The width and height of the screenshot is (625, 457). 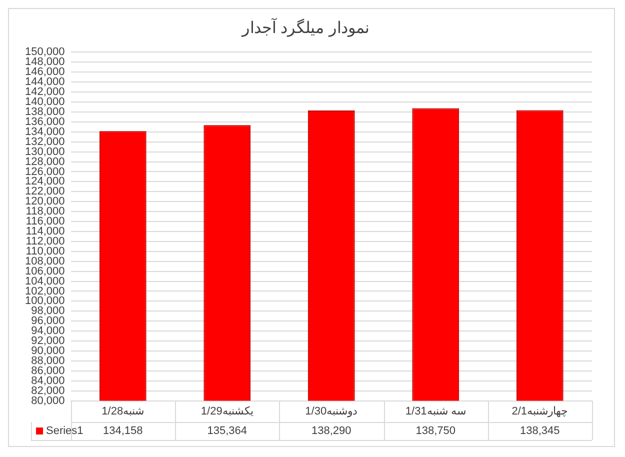 I want to click on y-tick-label: 136,000, so click(x=44, y=122).